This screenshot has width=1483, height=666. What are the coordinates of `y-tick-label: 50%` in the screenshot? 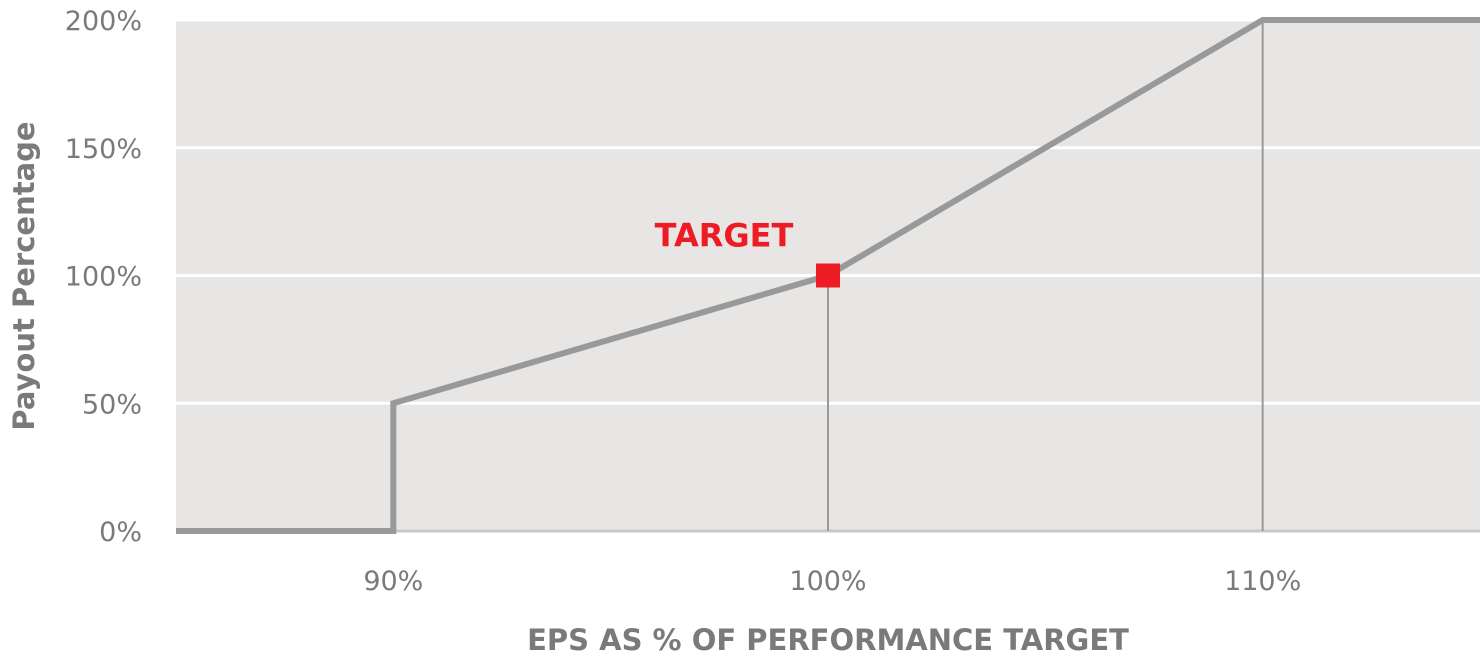 It's located at (112, 404).